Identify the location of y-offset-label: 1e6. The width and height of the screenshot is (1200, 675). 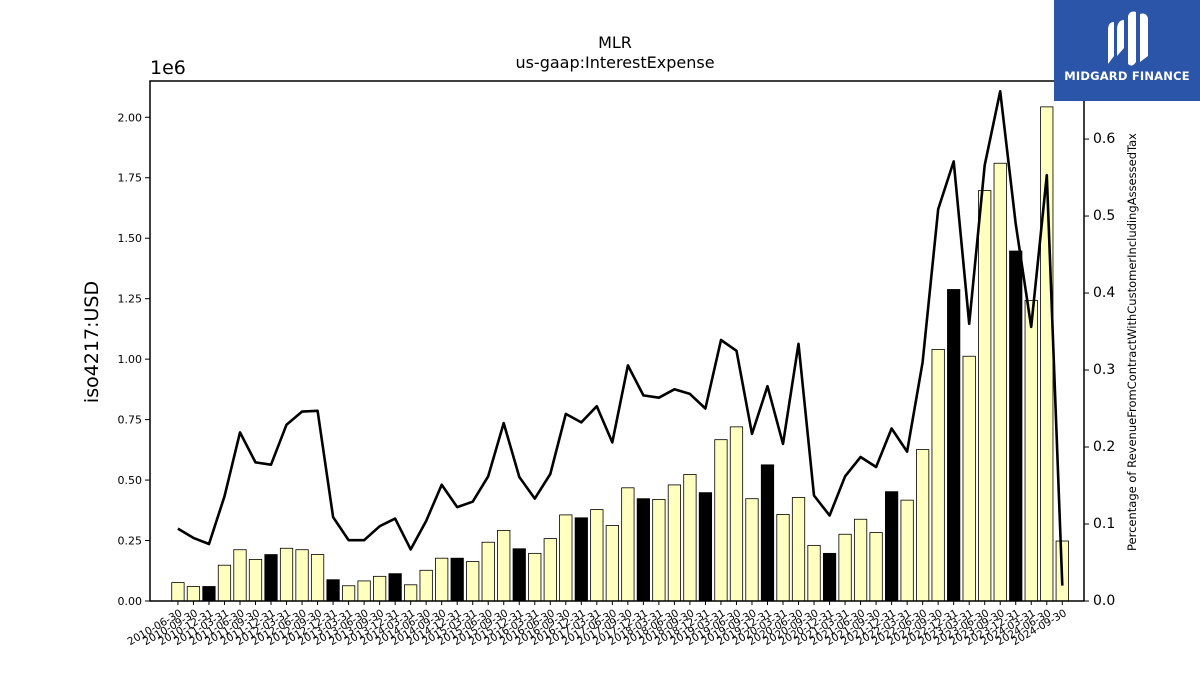
(168, 68).